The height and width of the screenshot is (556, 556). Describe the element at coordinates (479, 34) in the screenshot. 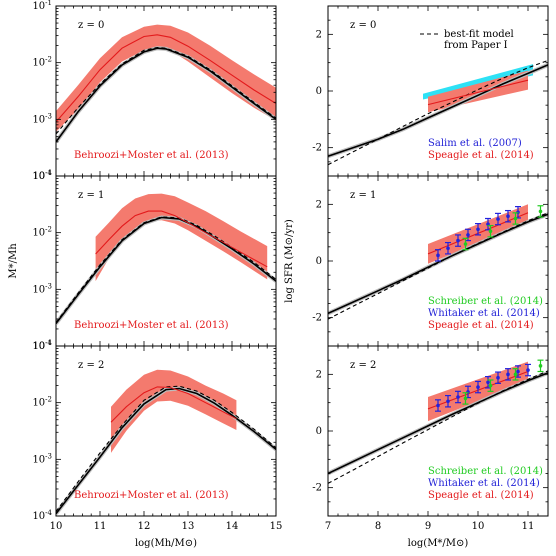

I see `legend-label: best-fit model` at that location.